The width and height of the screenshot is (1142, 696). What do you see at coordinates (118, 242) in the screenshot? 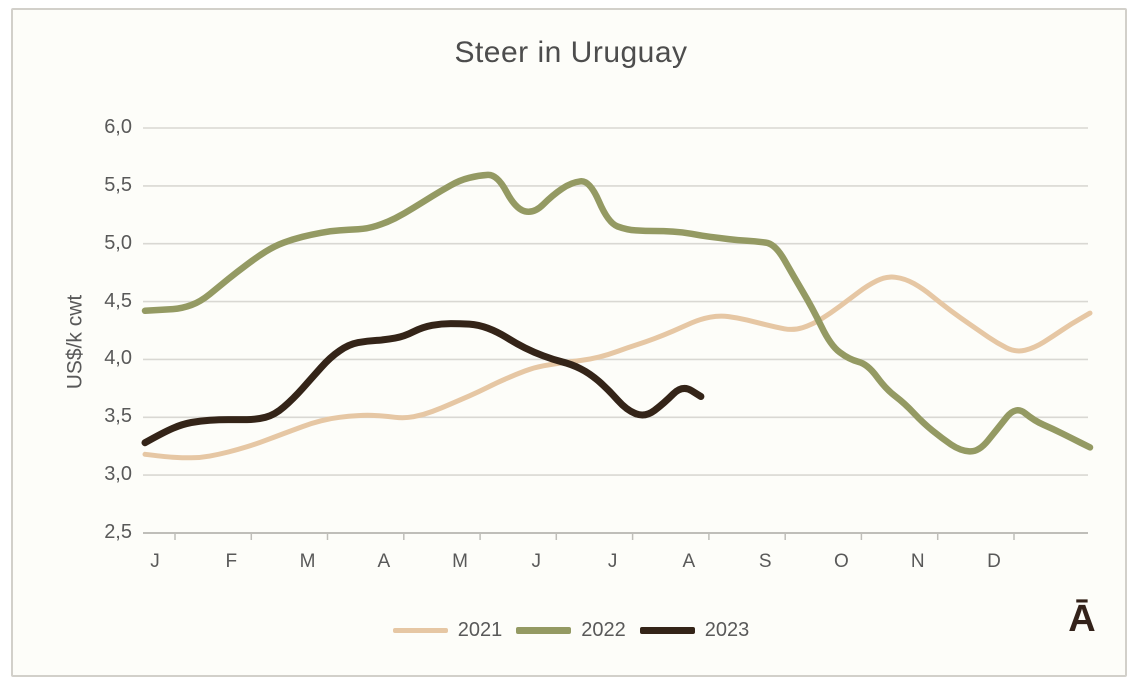
I see `y-tick-label: 5,0` at bounding box center [118, 242].